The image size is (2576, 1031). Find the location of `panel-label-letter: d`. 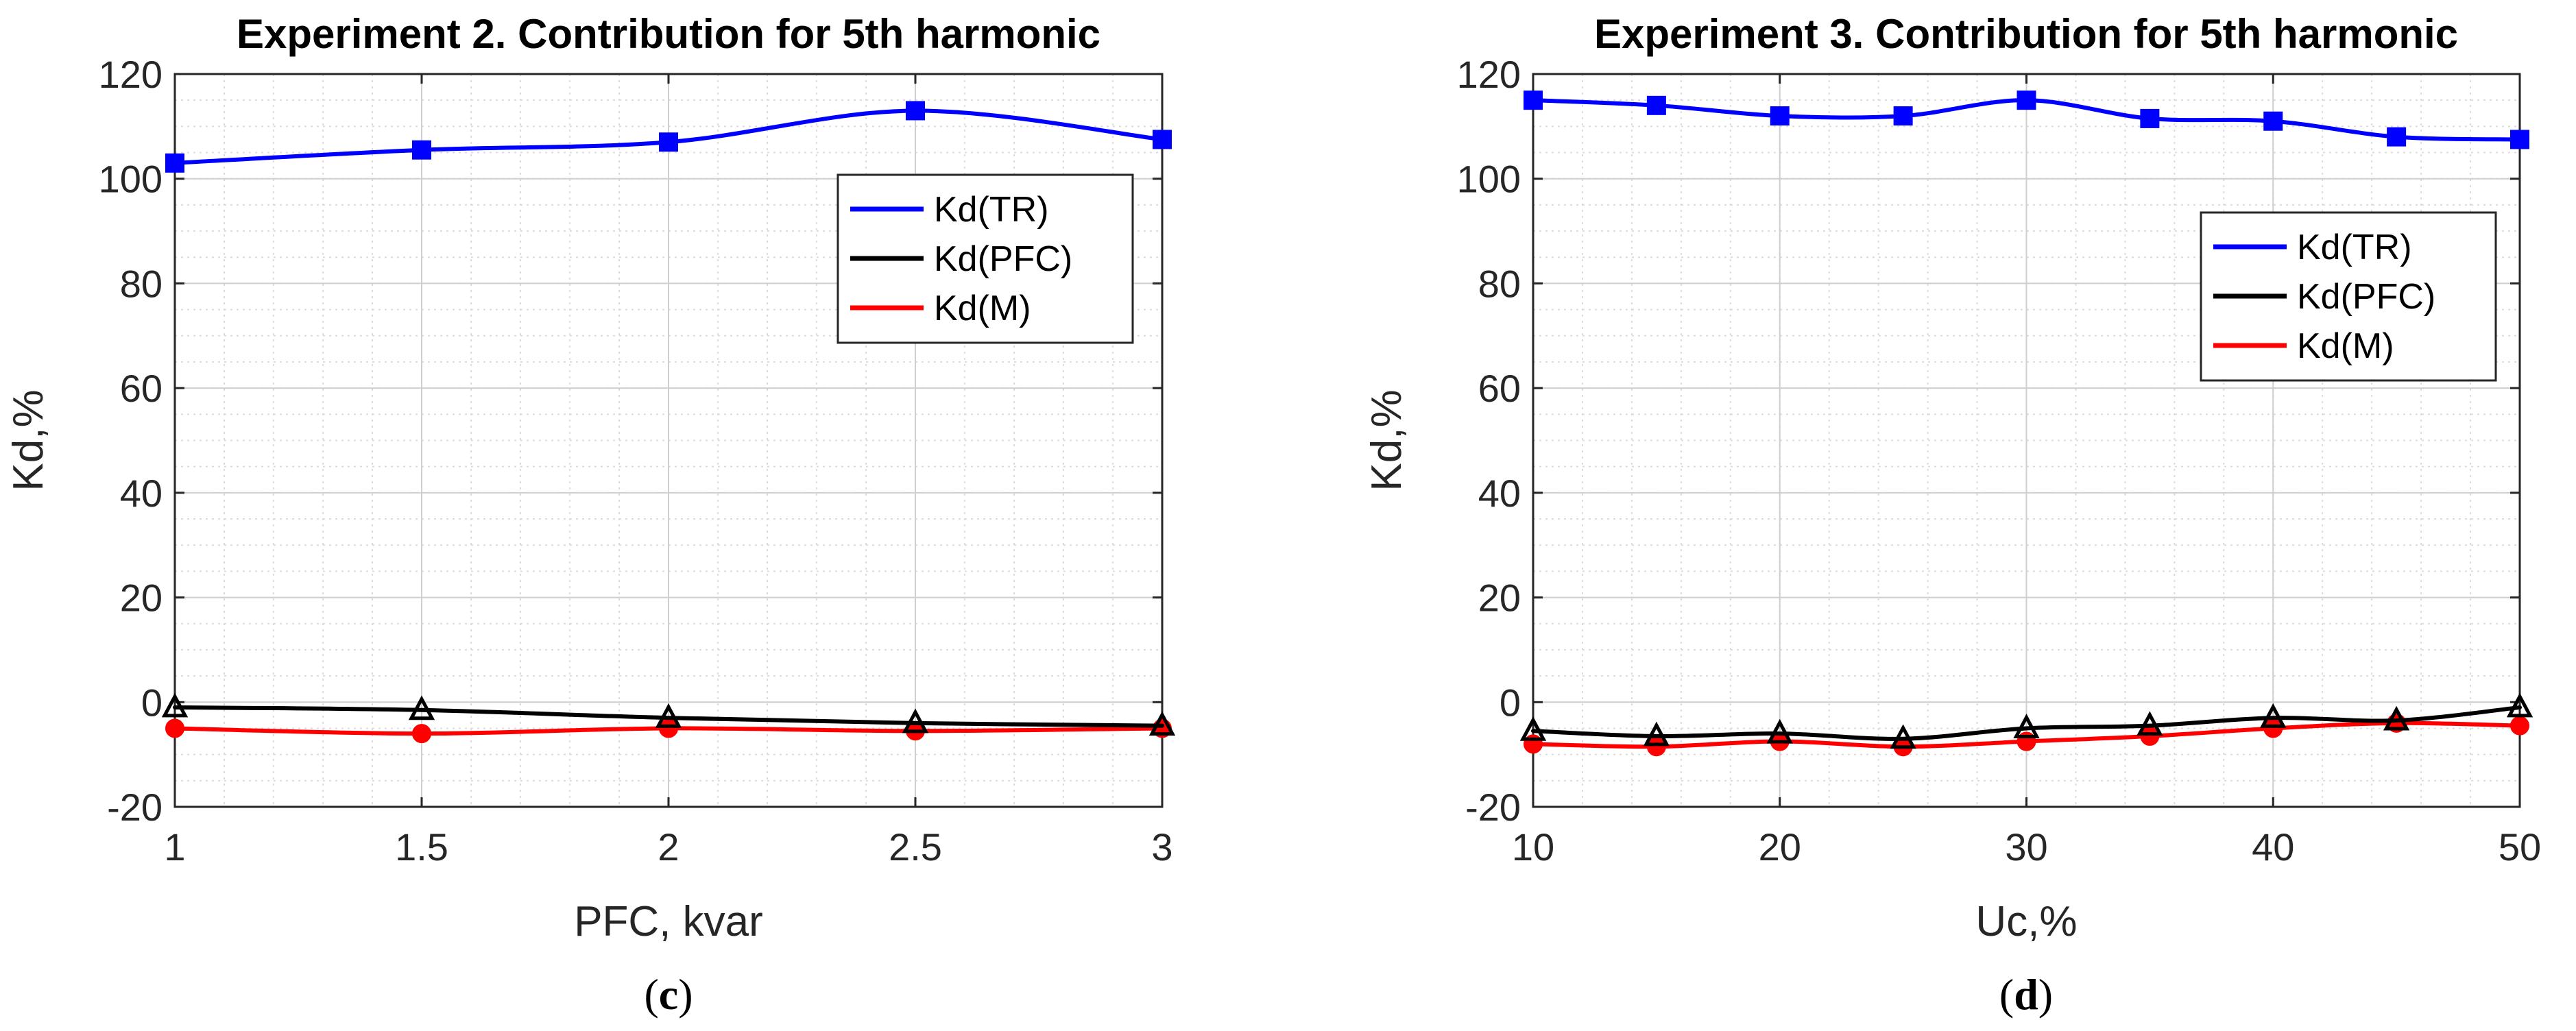

panel-label-letter: d is located at coordinates (2026, 994).